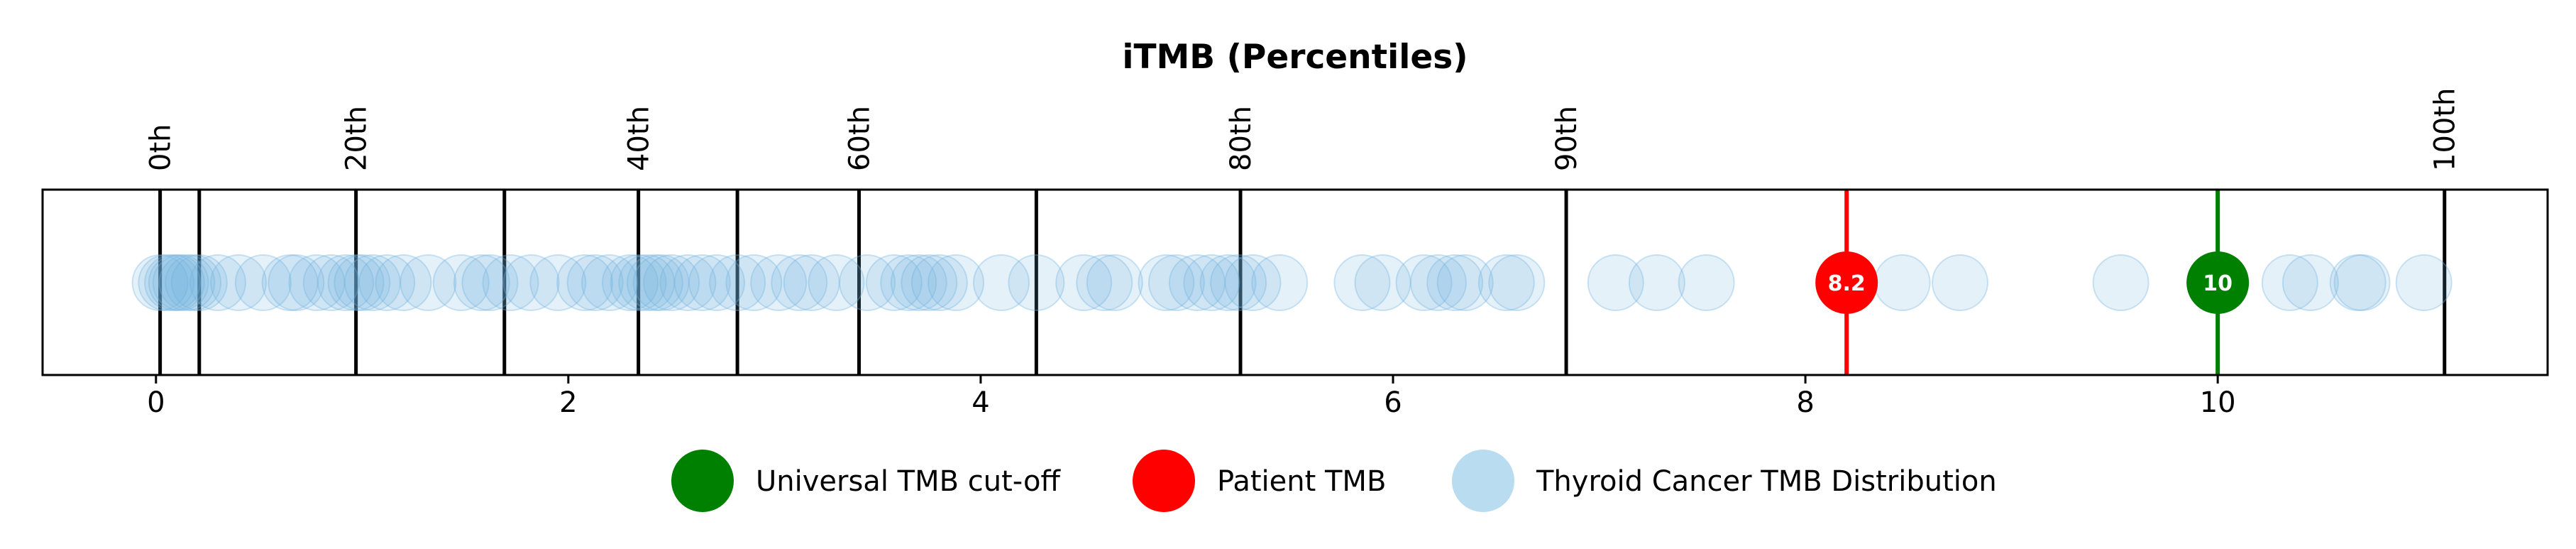 The image size is (2576, 549). What do you see at coordinates (357, 138) in the screenshot?
I see `percentile-label: 20th` at bounding box center [357, 138].